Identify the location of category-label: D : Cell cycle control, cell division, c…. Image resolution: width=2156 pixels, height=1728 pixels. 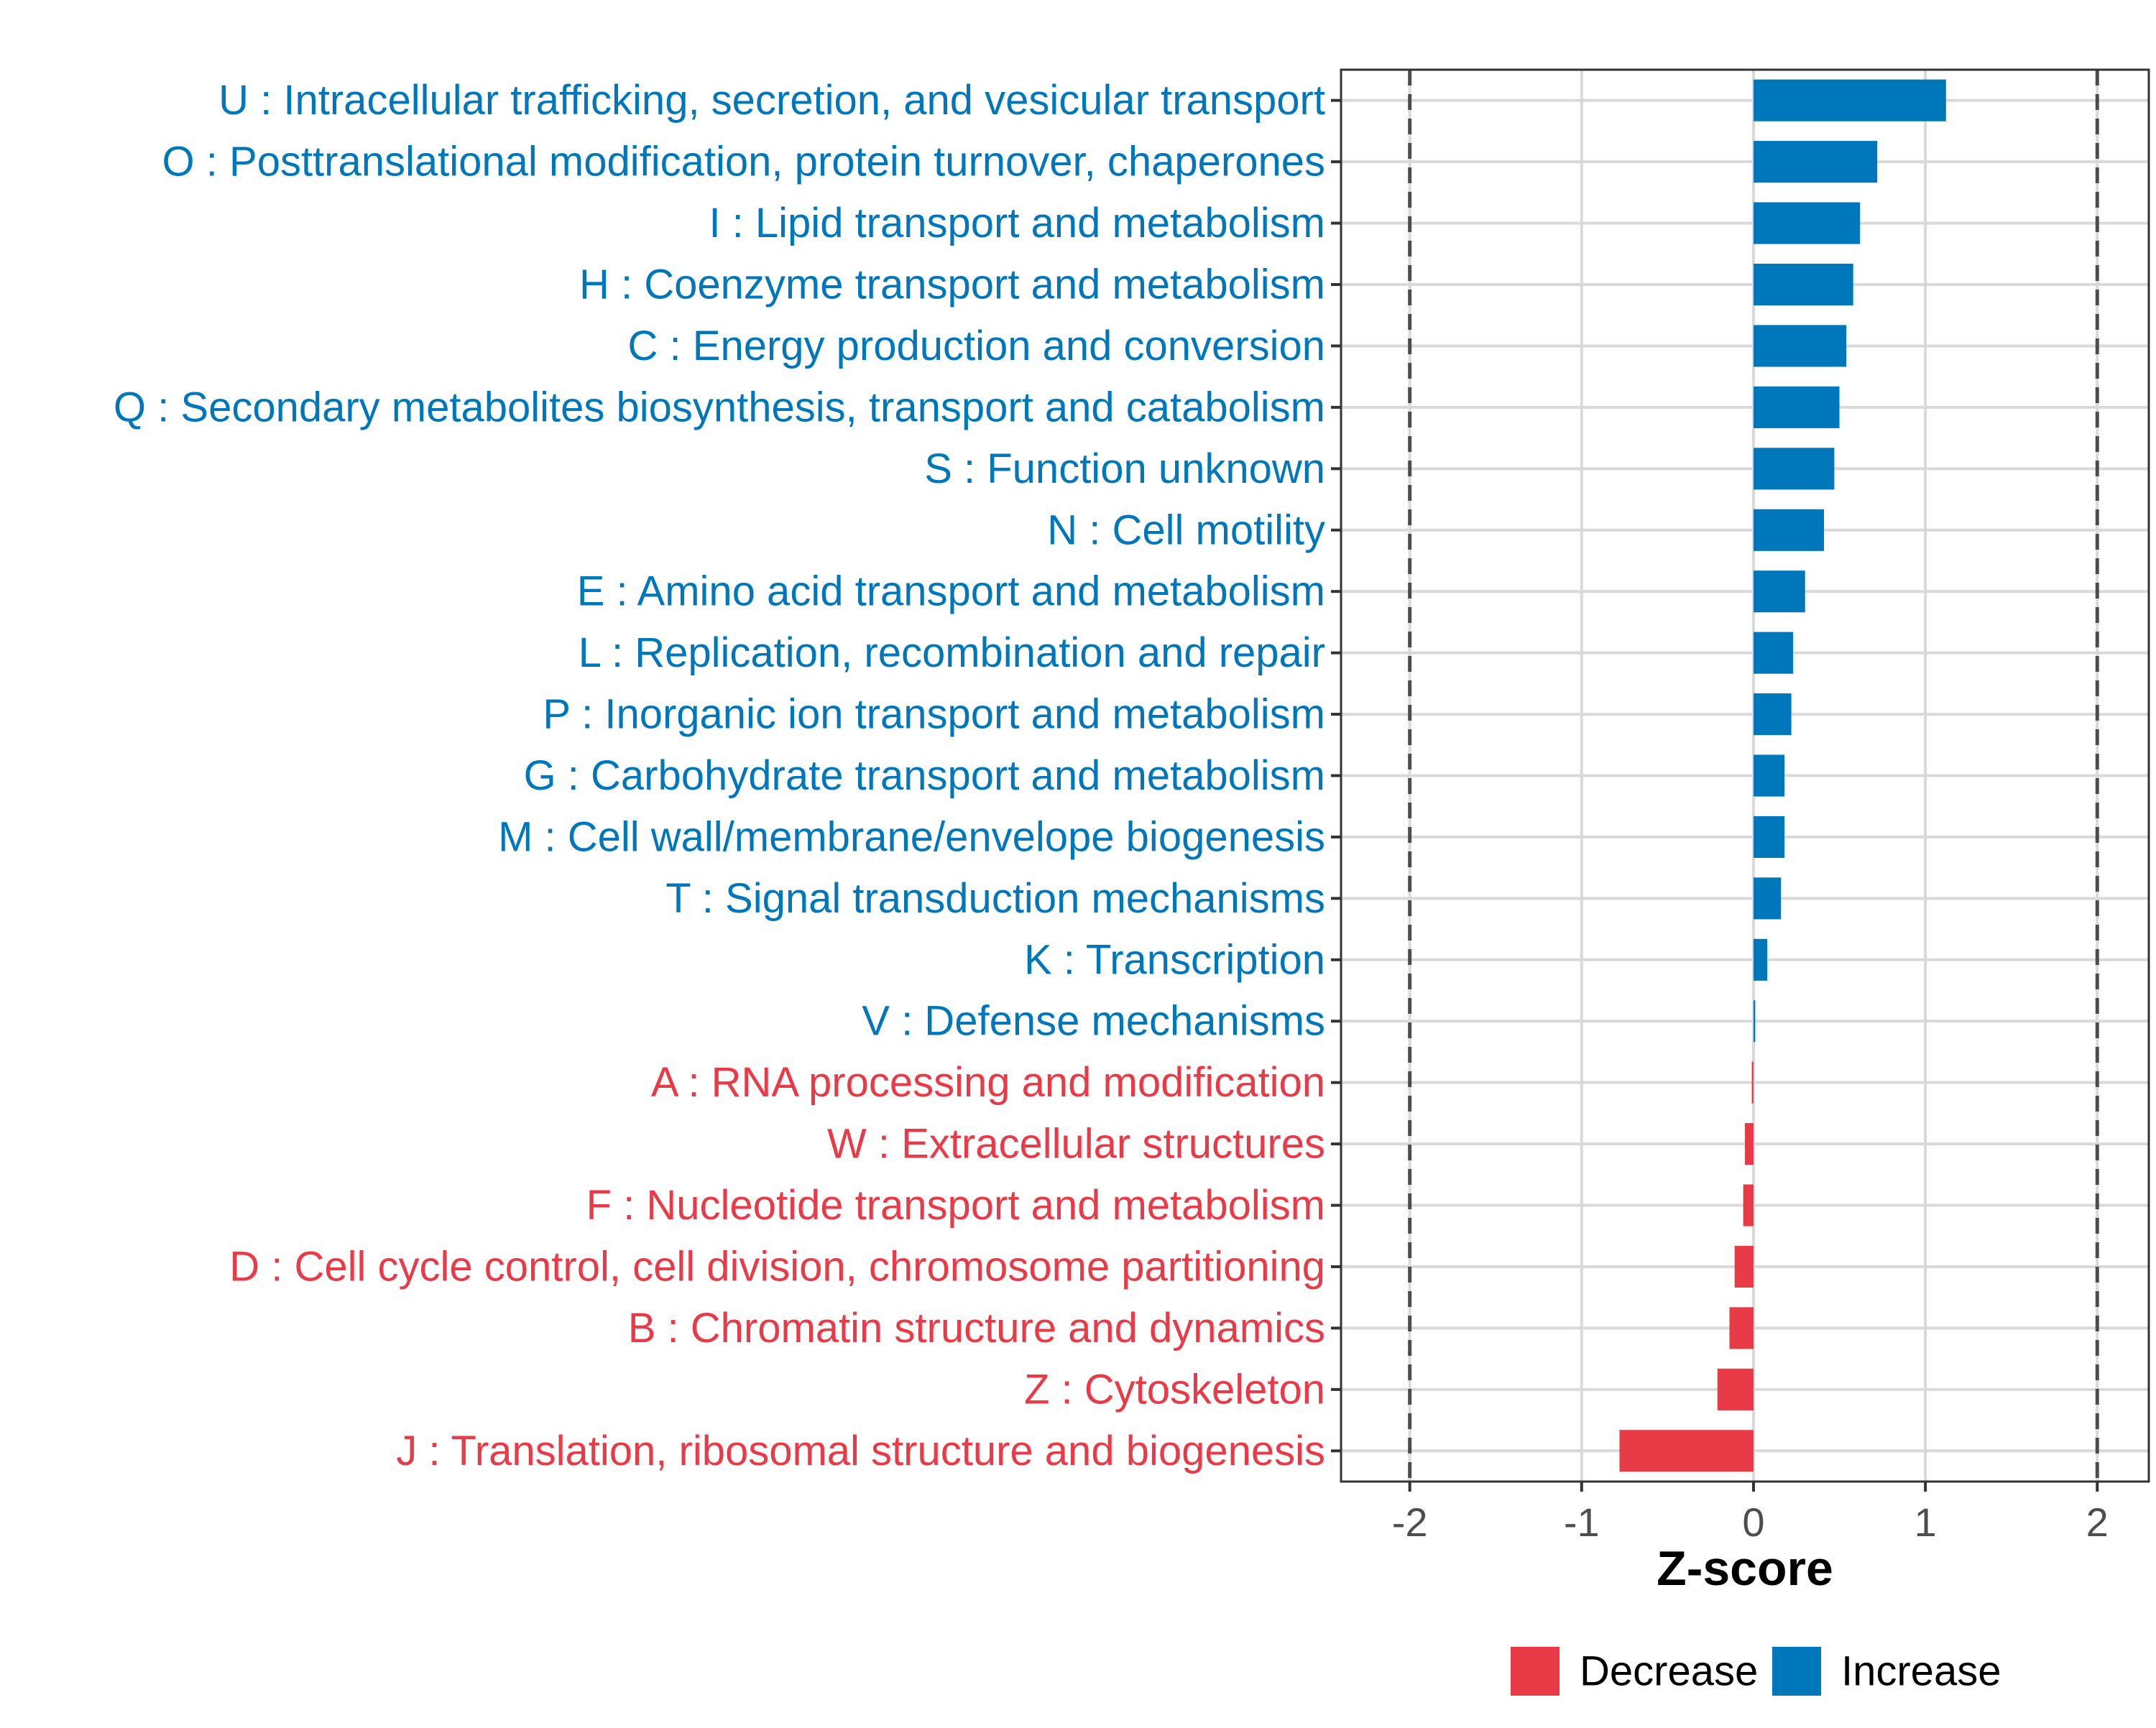
(777, 1266).